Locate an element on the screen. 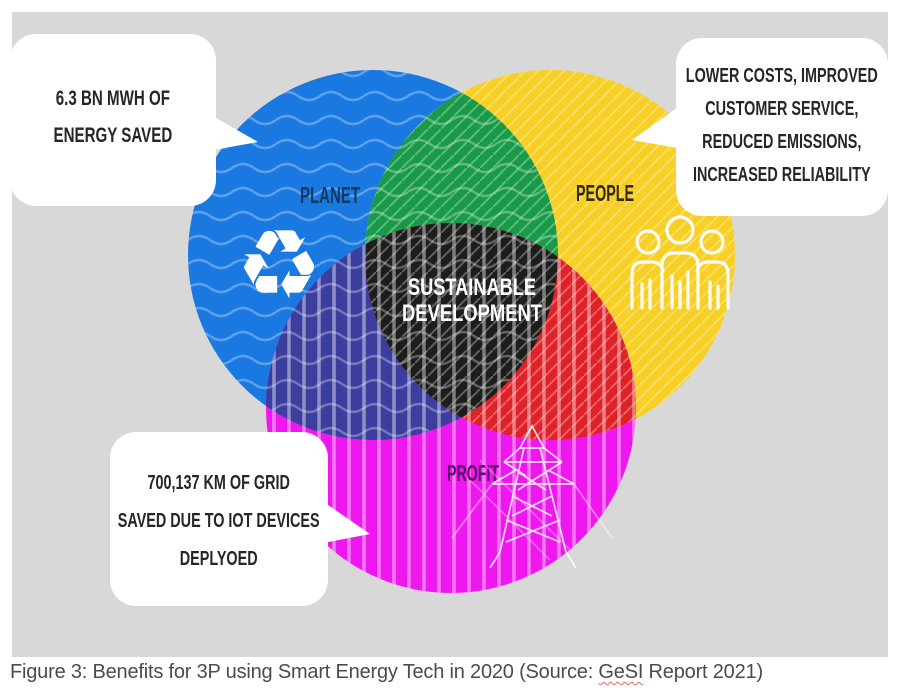  callout-line: SAVED DUE TO IOT DEVICES is located at coordinates (219, 521).